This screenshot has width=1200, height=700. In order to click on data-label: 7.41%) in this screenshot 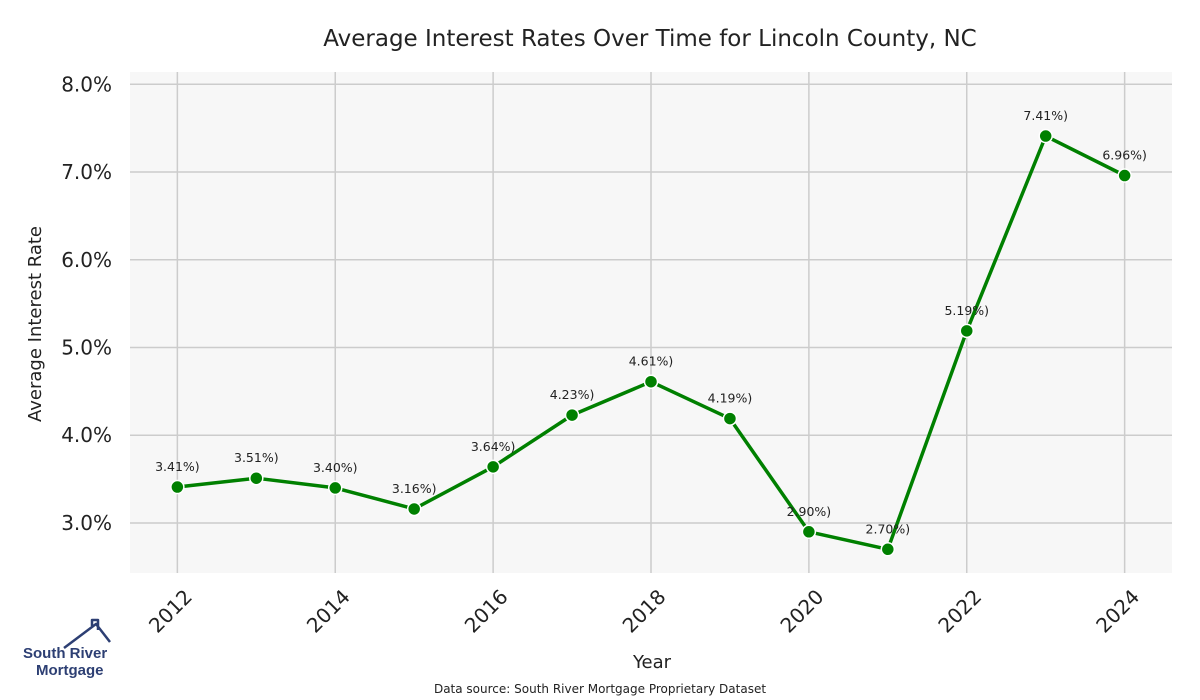, I will do `click(1045, 115)`.